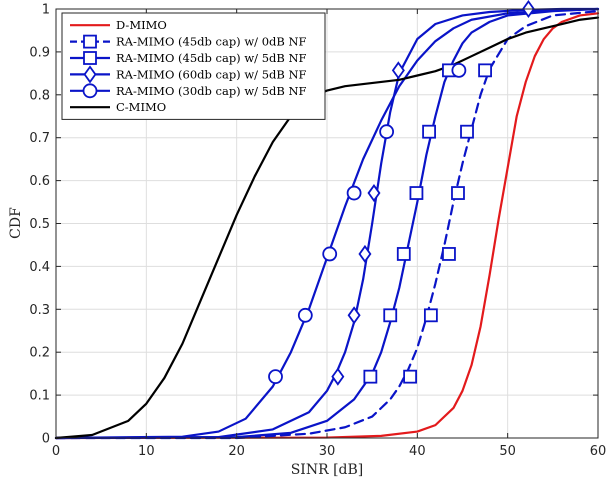 This screenshot has height=483, width=608. I want to click on y-tick-label: 0.1, so click(39, 396).